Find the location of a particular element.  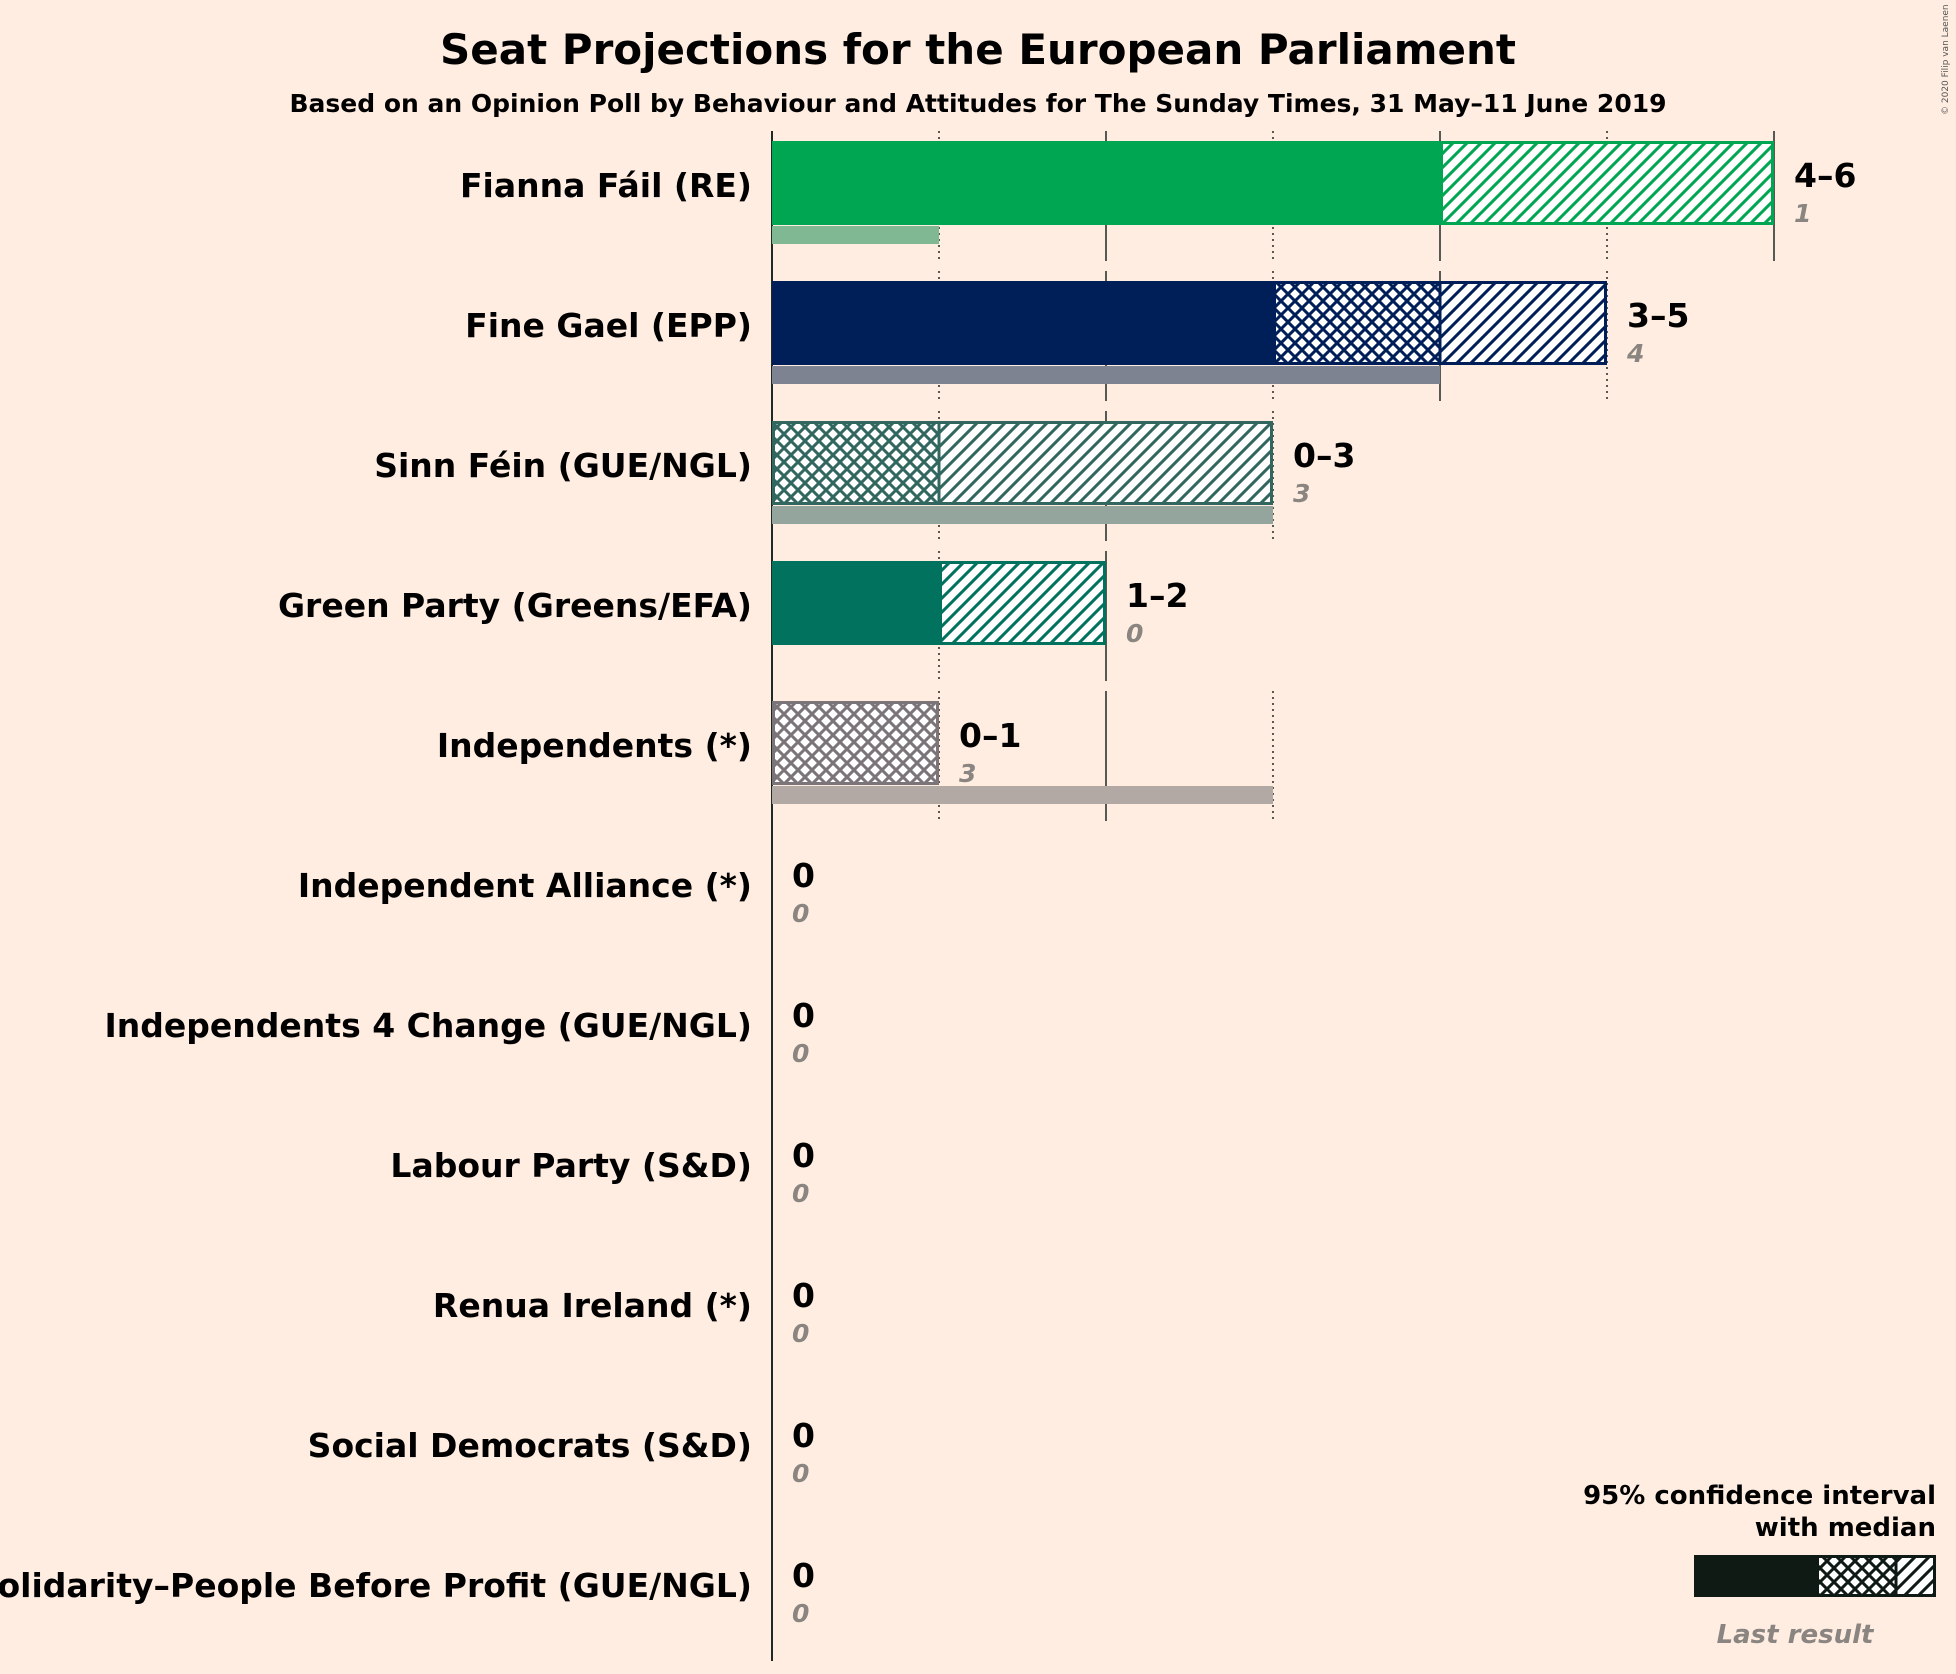

legend-title-line1: 95% confidence interval is located at coordinates (1759, 1496).